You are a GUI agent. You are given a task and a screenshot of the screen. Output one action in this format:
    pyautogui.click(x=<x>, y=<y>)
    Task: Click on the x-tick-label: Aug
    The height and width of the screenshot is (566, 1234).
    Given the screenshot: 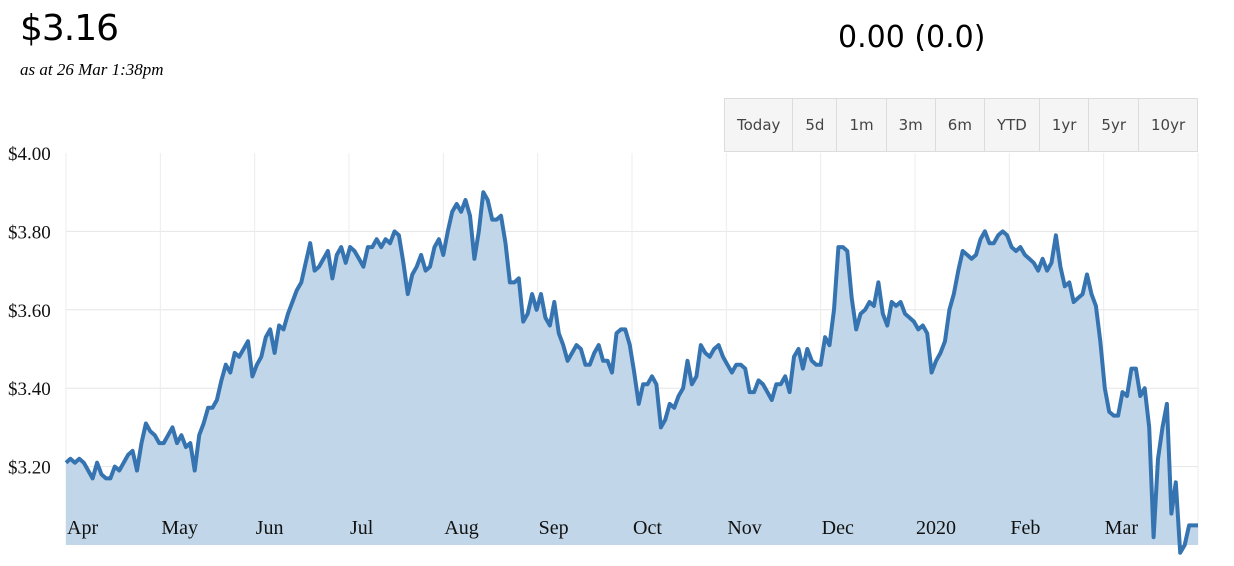 What is the action you would take?
    pyautogui.click(x=461, y=528)
    